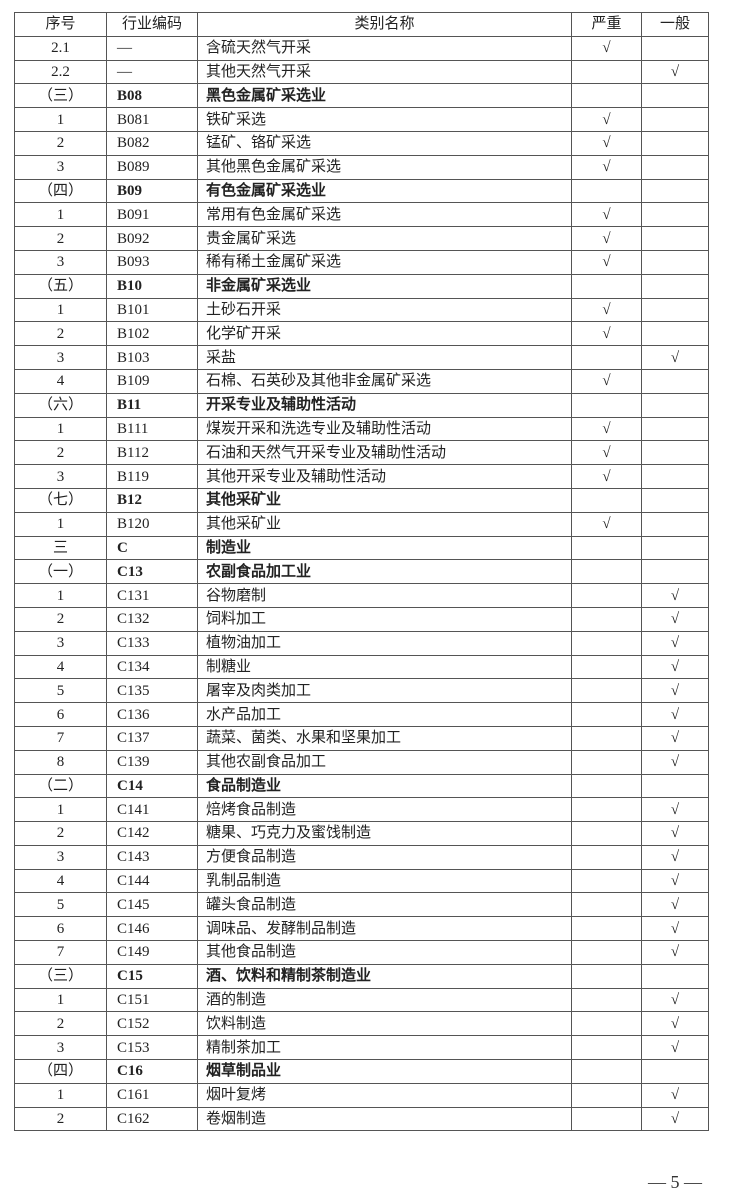 This screenshot has width=736, height=1196. What do you see at coordinates (384, 381) in the screenshot?
I see `cell-name: 石棉、石英砂及其他非金属矿采选` at bounding box center [384, 381].